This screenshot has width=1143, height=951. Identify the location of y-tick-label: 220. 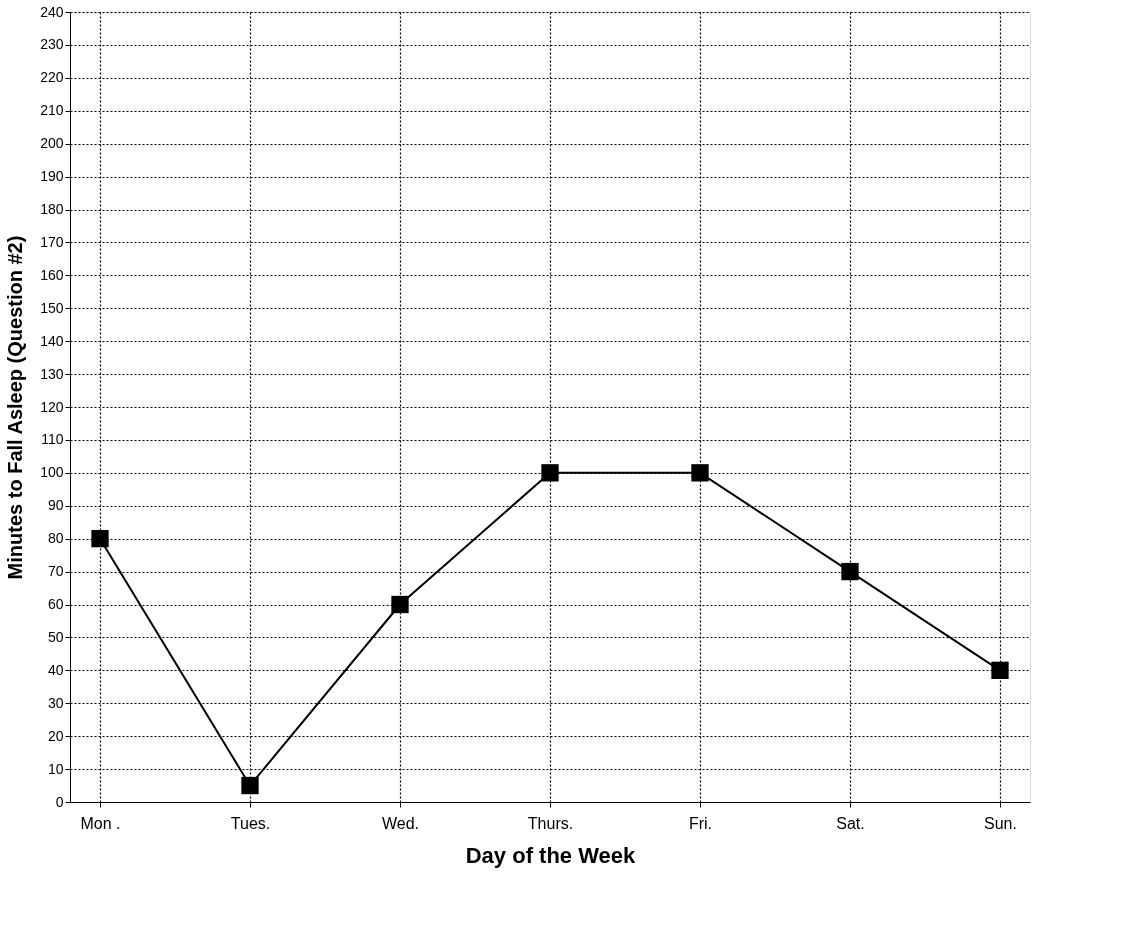
(52, 77).